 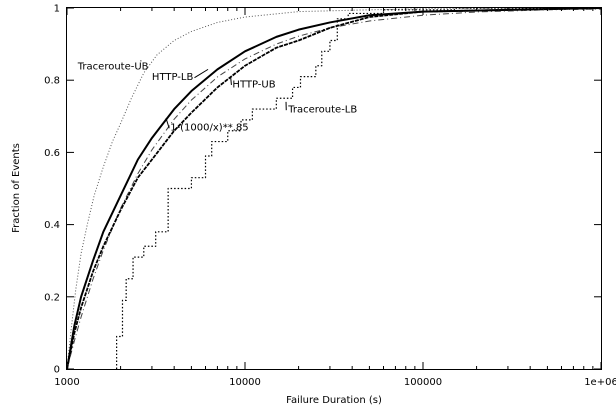 What do you see at coordinates (253, 84) in the screenshot?
I see `series-label: HTTP-UB` at bounding box center [253, 84].